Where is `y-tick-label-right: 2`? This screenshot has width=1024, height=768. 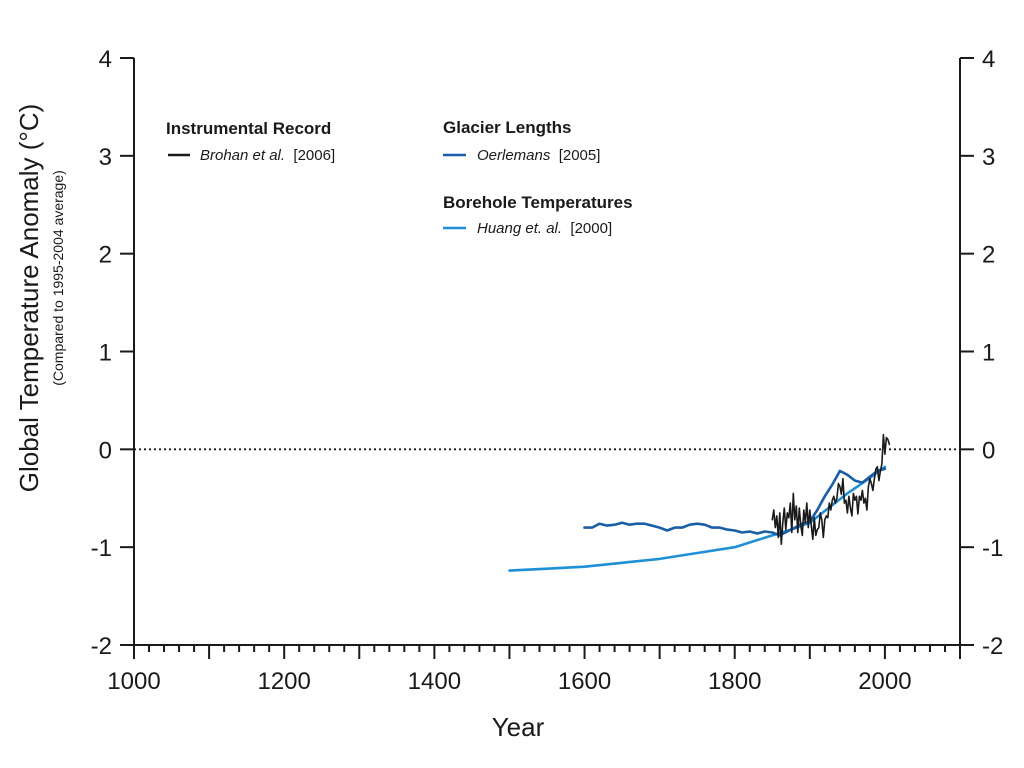 y-tick-label-right: 2 is located at coordinates (988, 255).